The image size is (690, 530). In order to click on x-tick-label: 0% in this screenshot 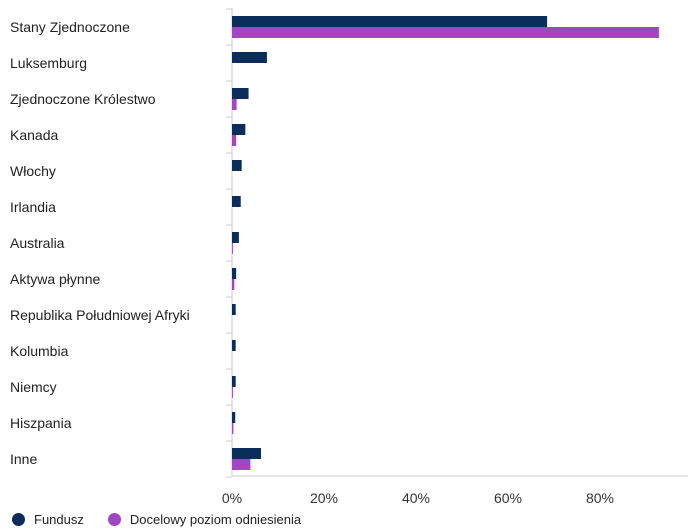, I will do `click(232, 498)`.